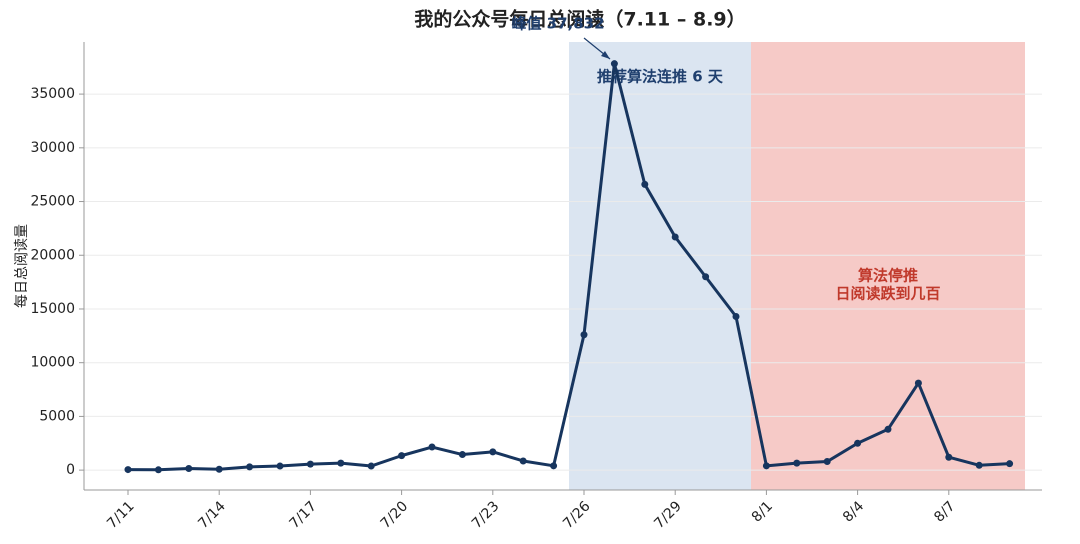 Image resolution: width=1080 pixels, height=544 pixels. Describe the element at coordinates (57, 416) in the screenshot. I see `y-tick-label: 5000` at that location.